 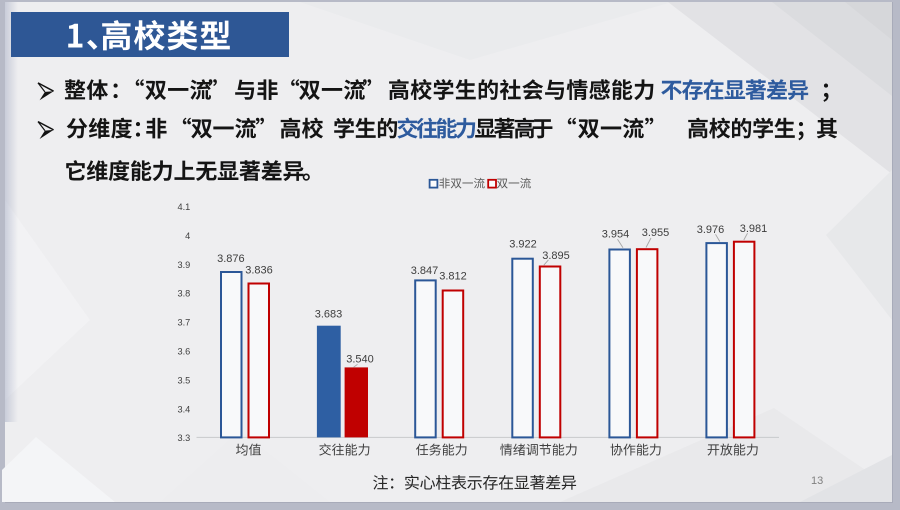 I want to click on svg-text: 3.981, so click(x=754, y=229).